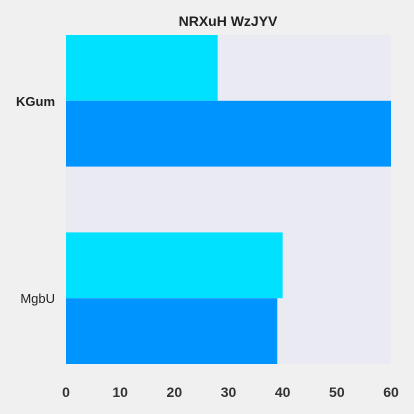 This screenshot has width=414, height=414. Describe the element at coordinates (391, 392) in the screenshot. I see `x-tick-label-60: 60` at that location.